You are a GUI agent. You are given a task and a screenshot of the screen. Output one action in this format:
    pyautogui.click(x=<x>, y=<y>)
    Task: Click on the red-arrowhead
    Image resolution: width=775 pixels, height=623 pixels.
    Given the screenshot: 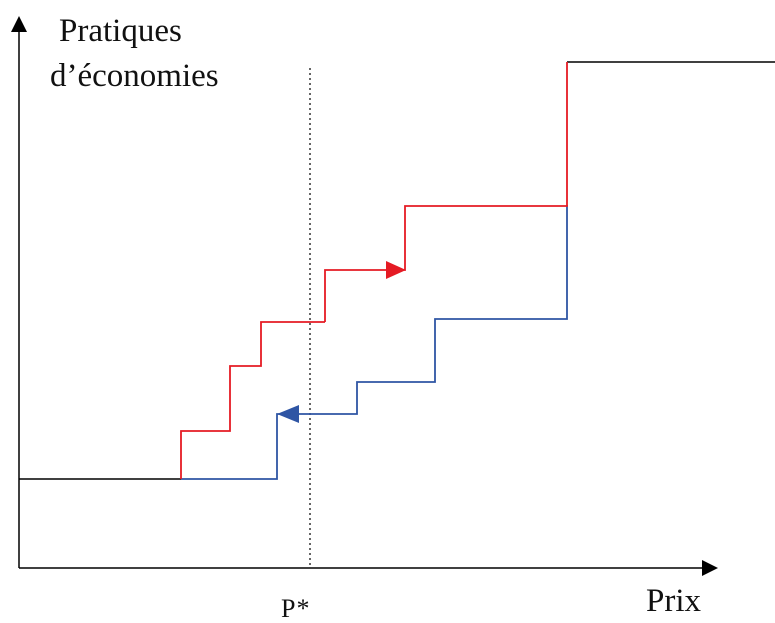 What is the action you would take?
    pyautogui.click(x=396, y=270)
    